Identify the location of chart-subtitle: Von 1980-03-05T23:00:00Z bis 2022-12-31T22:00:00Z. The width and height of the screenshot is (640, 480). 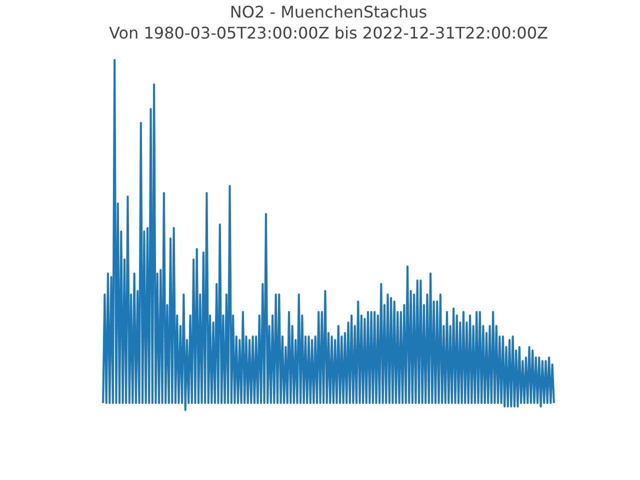
(328, 33).